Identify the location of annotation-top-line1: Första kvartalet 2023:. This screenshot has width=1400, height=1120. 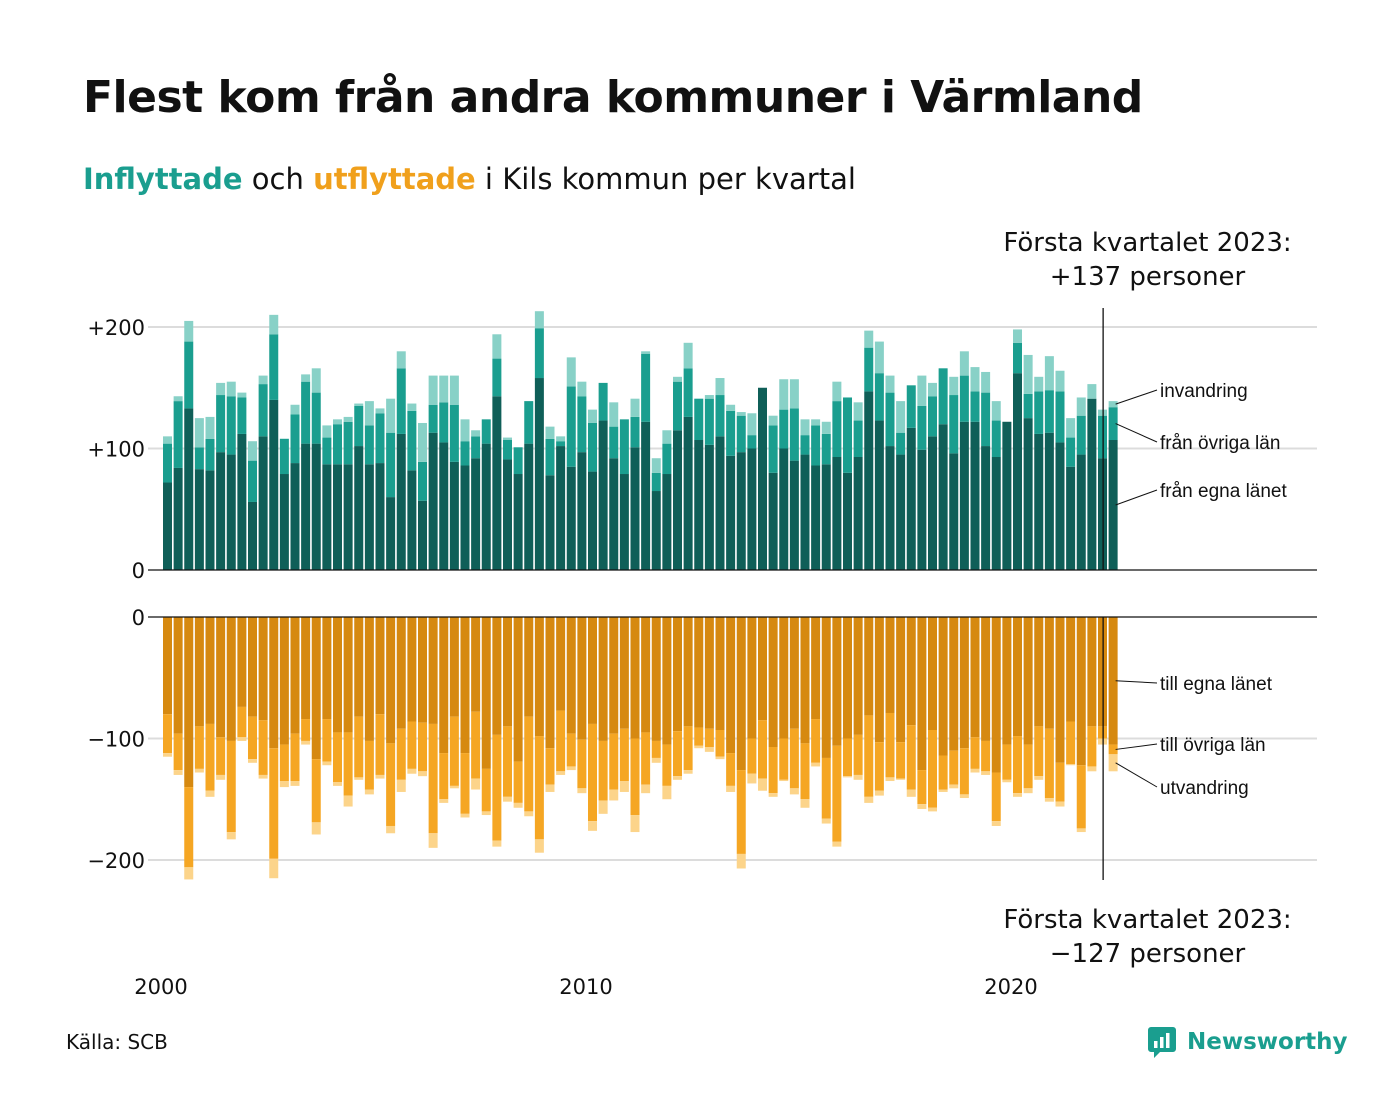
(1147, 243).